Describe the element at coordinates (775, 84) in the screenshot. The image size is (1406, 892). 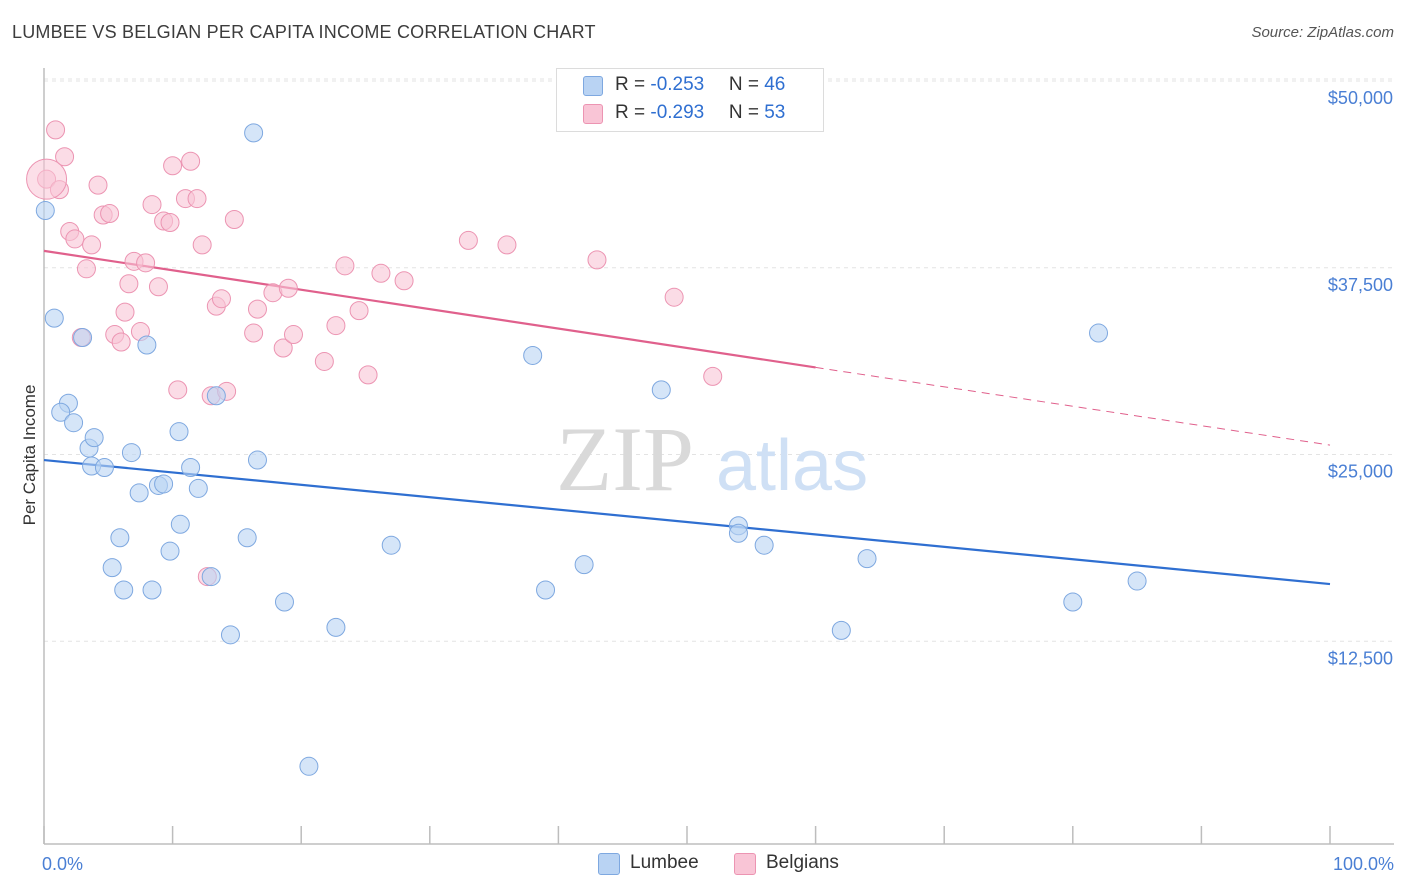
I see `lumbee-n-value: 46` at that location.